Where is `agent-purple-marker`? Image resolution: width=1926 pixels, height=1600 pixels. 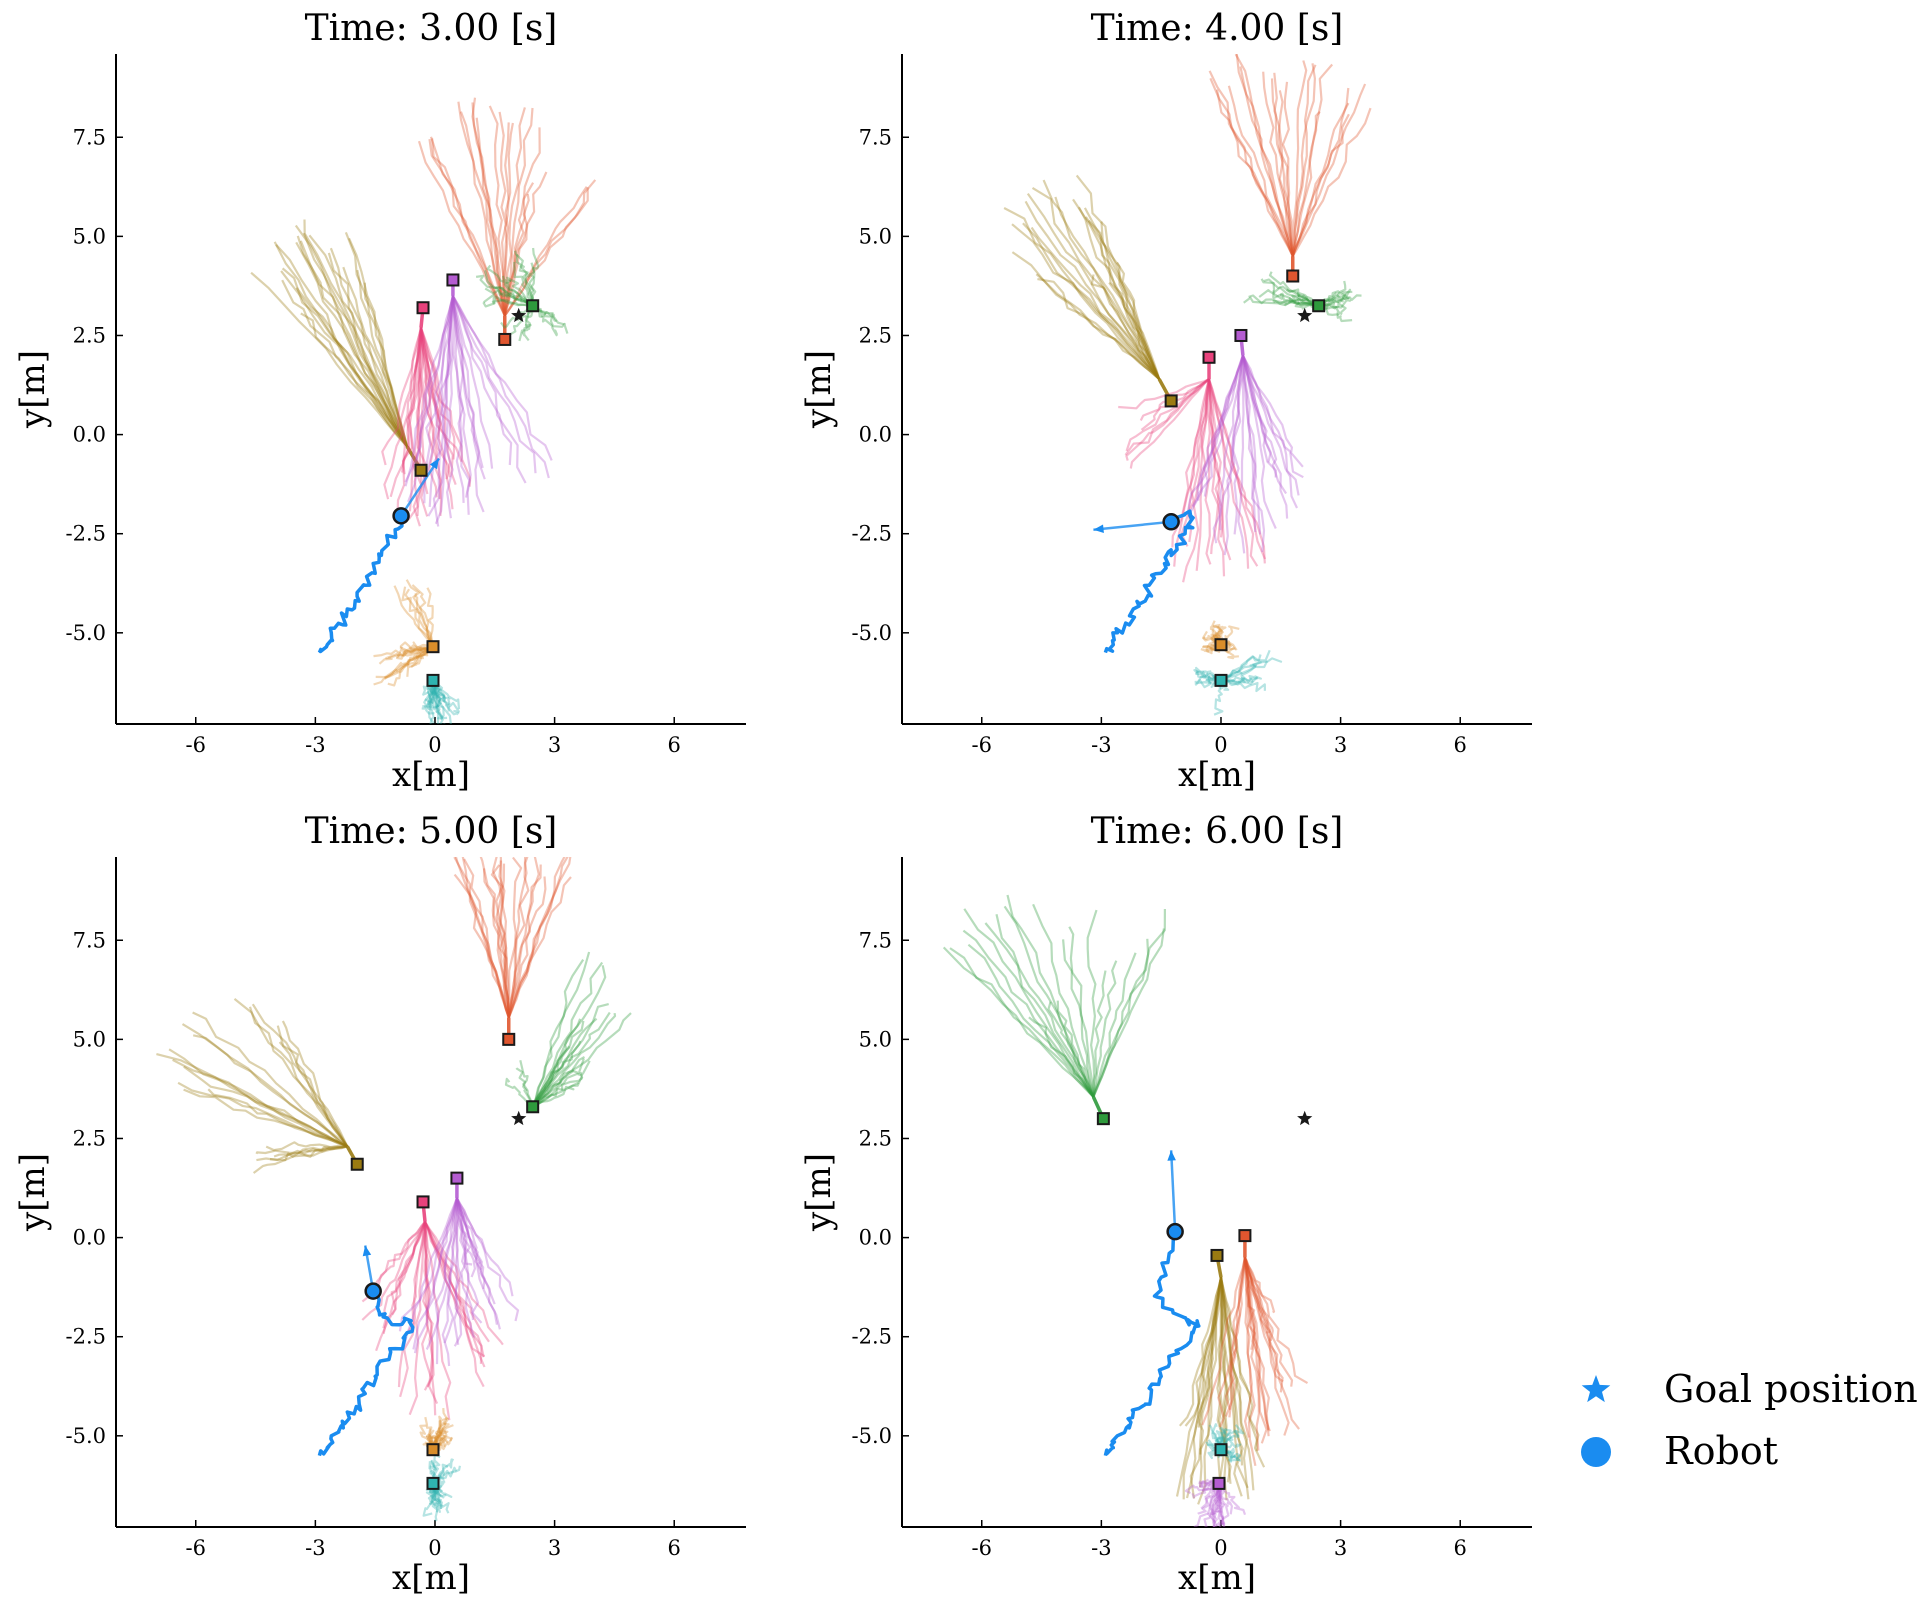 agent-purple-marker is located at coordinates (457, 1178).